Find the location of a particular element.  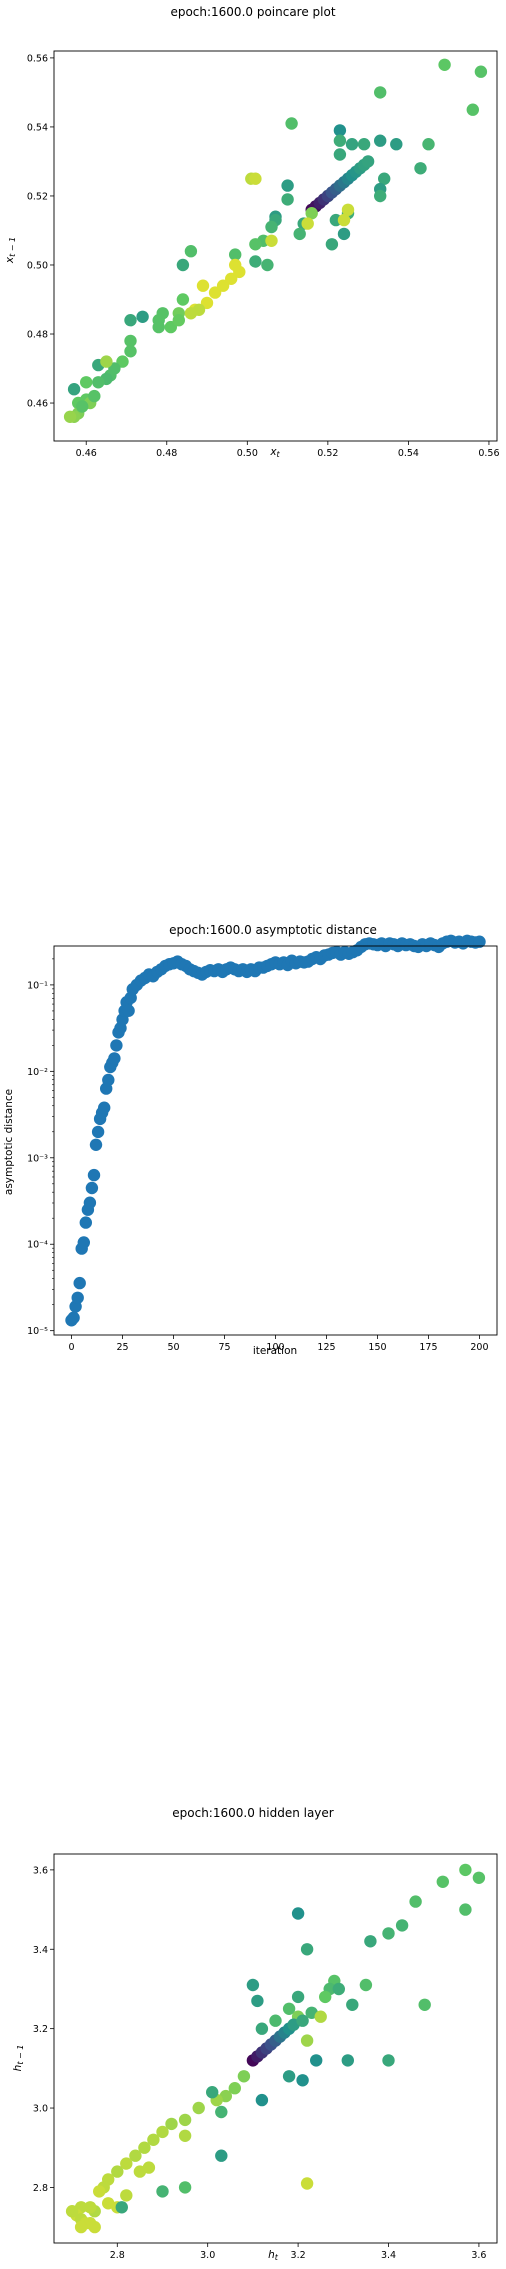

chart-title: epoch:1600.0 hidden layer is located at coordinates (253, 1813).